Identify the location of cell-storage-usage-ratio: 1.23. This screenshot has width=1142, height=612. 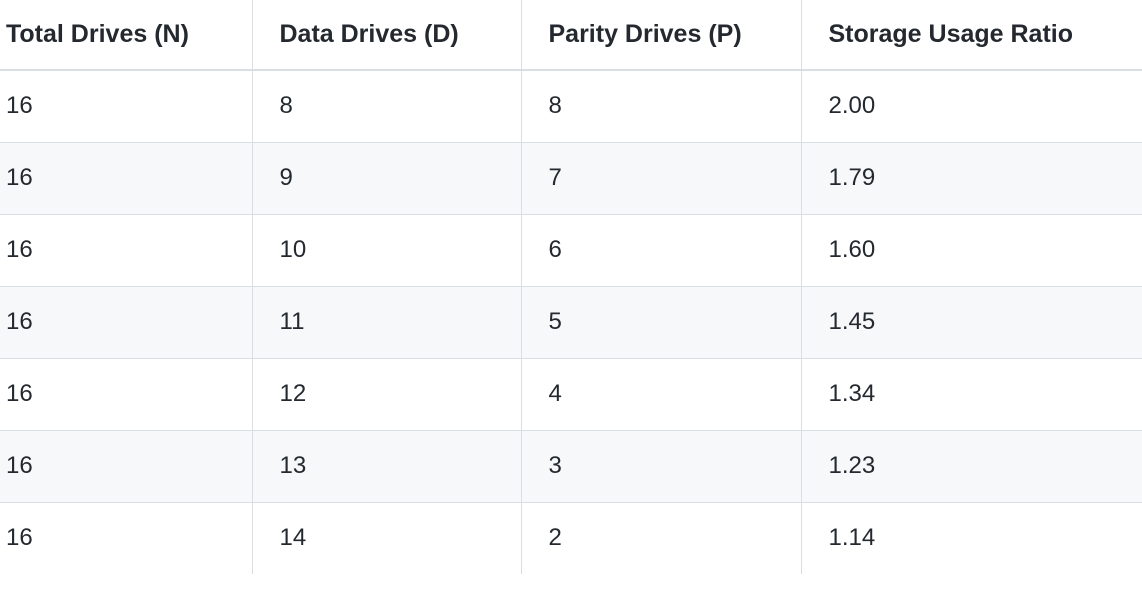
(971, 465).